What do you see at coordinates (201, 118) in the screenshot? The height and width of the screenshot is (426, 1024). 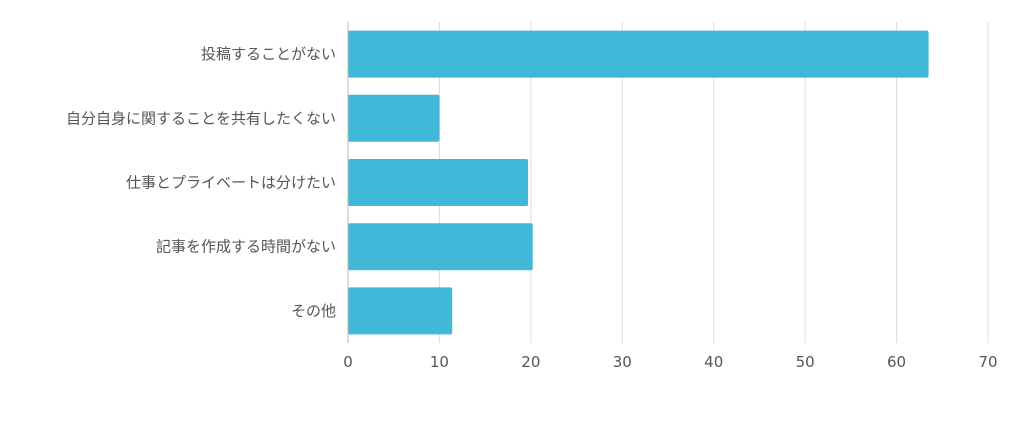 I see `category-label: 自分自身に関することを共有したくない` at bounding box center [201, 118].